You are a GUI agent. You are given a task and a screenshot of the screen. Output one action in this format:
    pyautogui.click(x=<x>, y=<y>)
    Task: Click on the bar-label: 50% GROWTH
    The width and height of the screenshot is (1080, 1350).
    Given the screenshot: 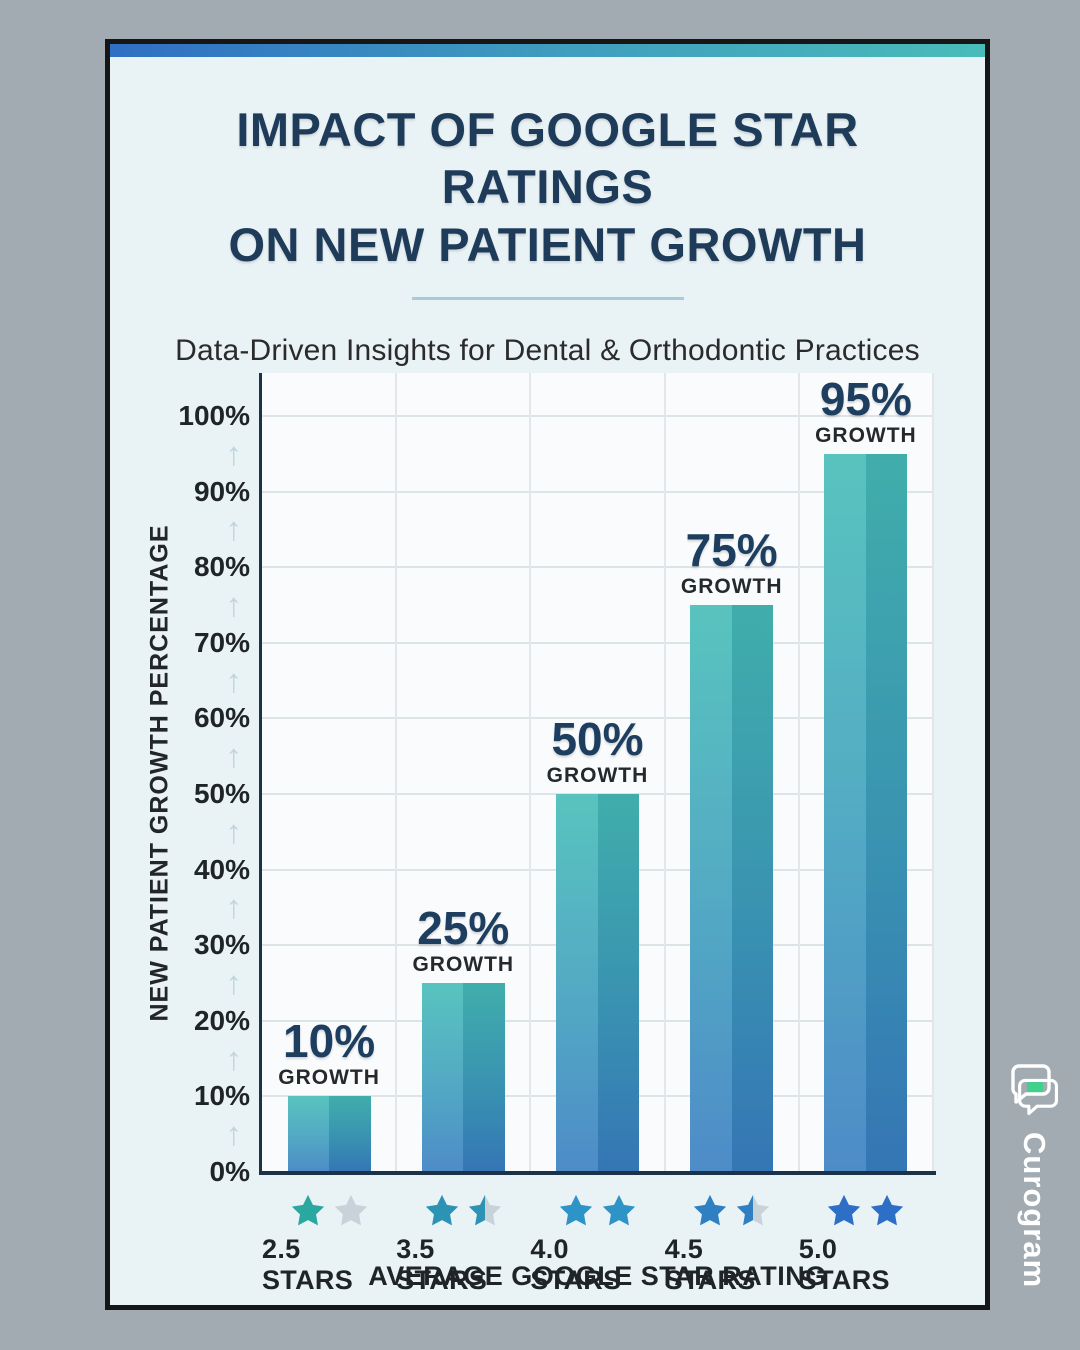 What is the action you would take?
    pyautogui.click(x=597, y=749)
    